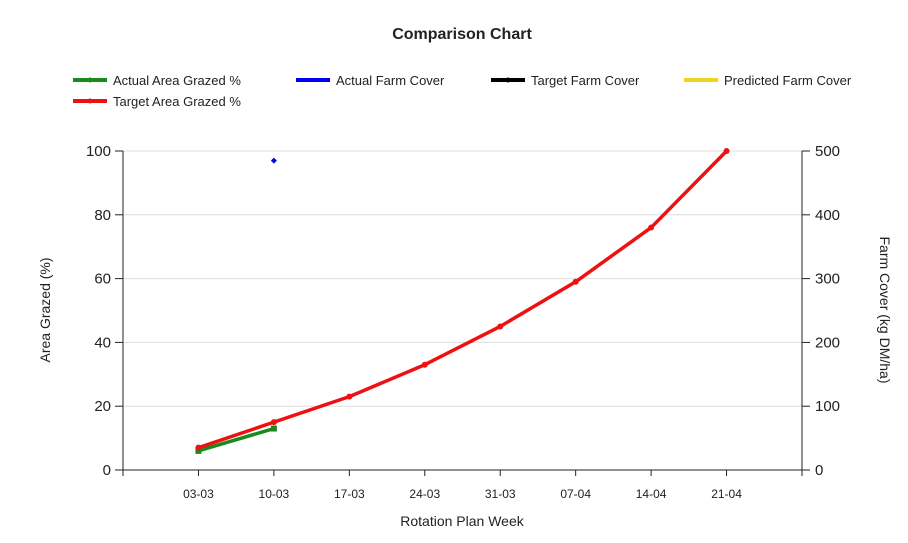  Describe the element at coordinates (462, 521) in the screenshot. I see `x-axis-label: Rotation Plan Week` at that location.